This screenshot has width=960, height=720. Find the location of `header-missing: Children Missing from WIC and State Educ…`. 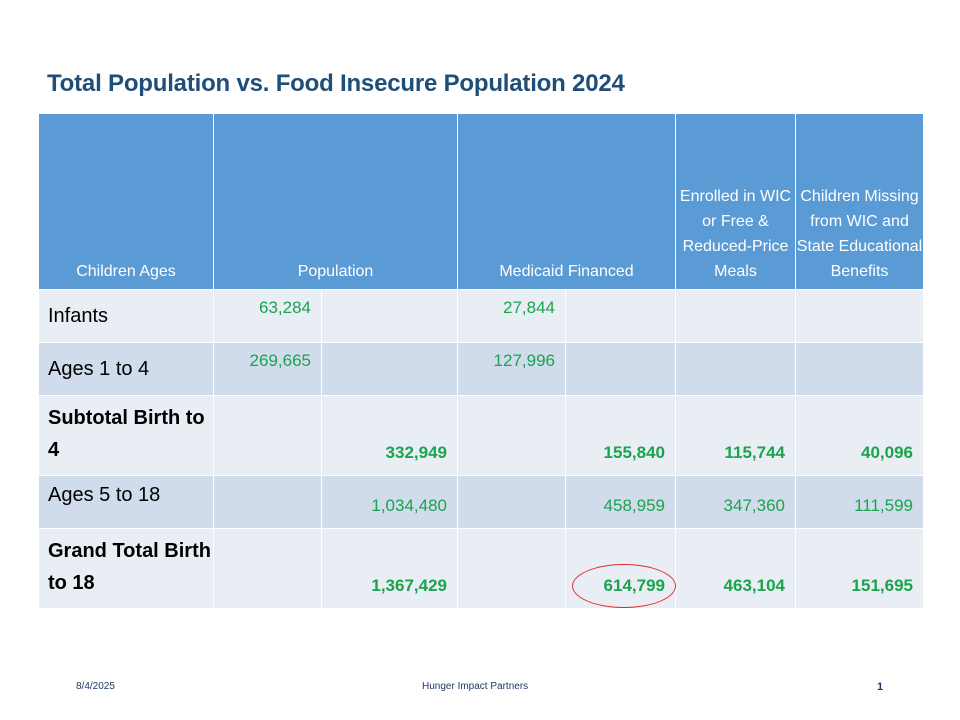

header-missing: Children Missing from WIC and State Educ… is located at coordinates (859, 201).